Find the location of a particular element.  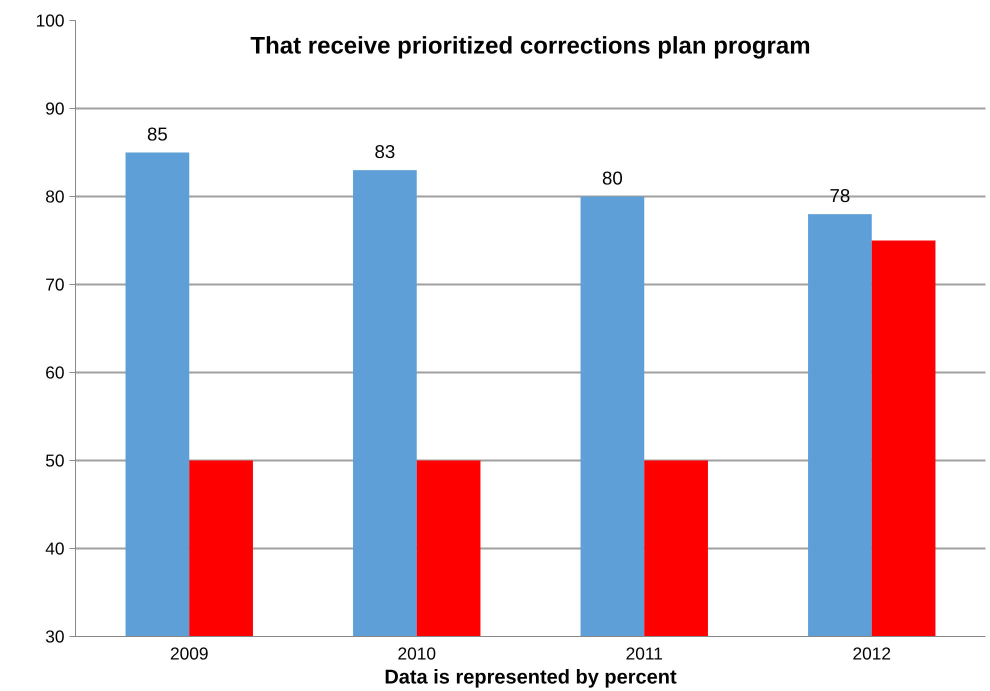

y-tick-label: 40 is located at coordinates (55, 548).